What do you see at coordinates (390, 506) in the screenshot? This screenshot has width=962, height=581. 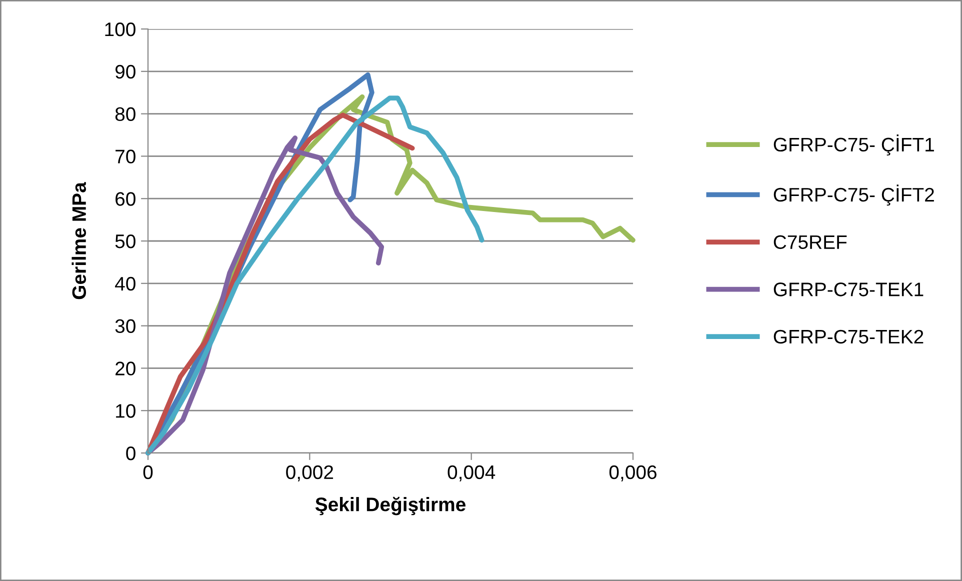 I see `x-axis-title: Şekil Değiştirme` at bounding box center [390, 506].